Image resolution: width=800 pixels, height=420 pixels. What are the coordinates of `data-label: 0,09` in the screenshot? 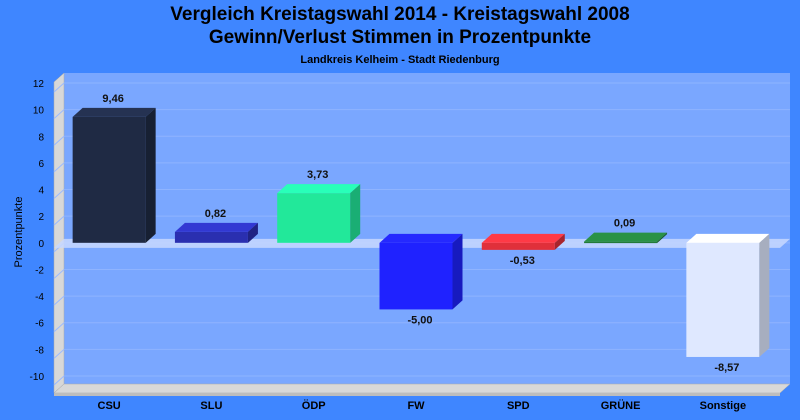 It's located at (624, 224).